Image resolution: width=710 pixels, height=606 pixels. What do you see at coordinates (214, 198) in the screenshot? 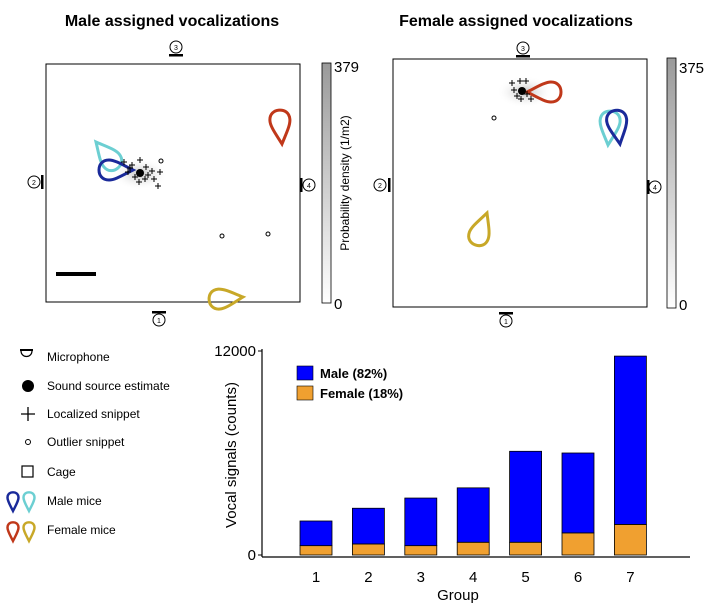
I see `male-outlier-snippets` at bounding box center [214, 198].